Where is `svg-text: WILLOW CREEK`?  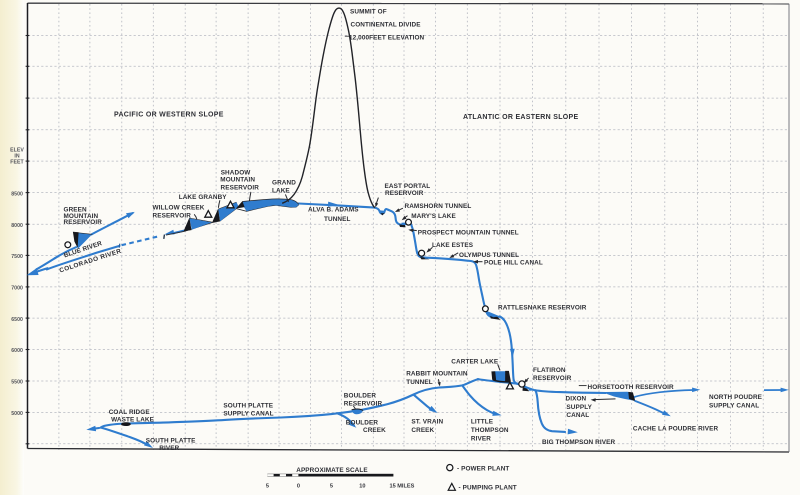
svg-text: WILLOW CREEK is located at coordinates (179, 208).